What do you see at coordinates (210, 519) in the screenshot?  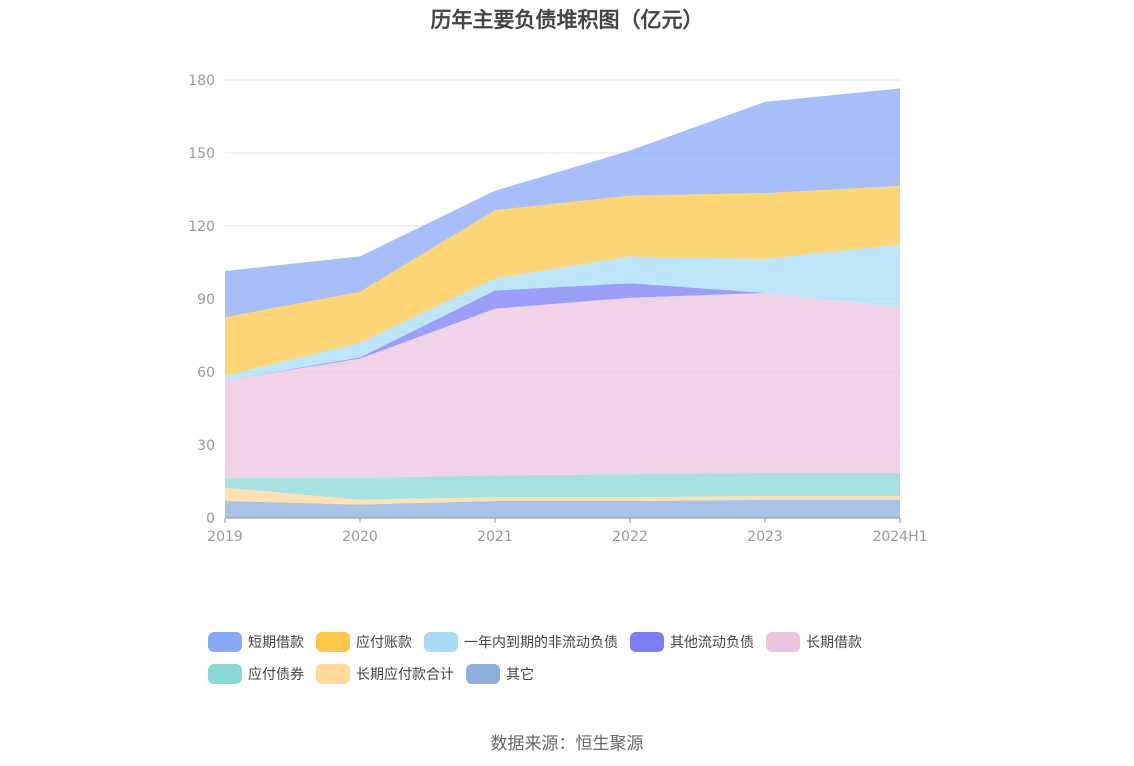 I see `y-tick-label: 0` at bounding box center [210, 519].